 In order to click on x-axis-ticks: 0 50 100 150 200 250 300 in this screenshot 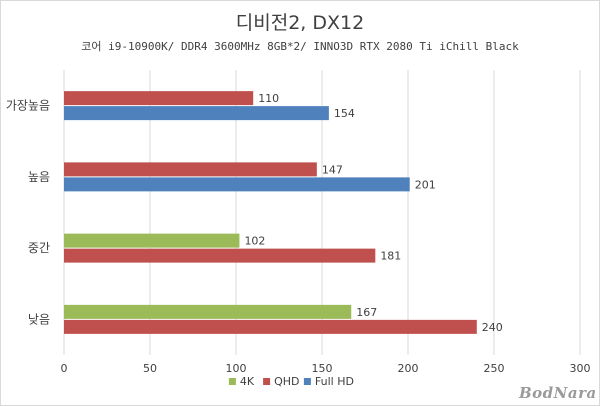, I will do `click(326, 368)`.